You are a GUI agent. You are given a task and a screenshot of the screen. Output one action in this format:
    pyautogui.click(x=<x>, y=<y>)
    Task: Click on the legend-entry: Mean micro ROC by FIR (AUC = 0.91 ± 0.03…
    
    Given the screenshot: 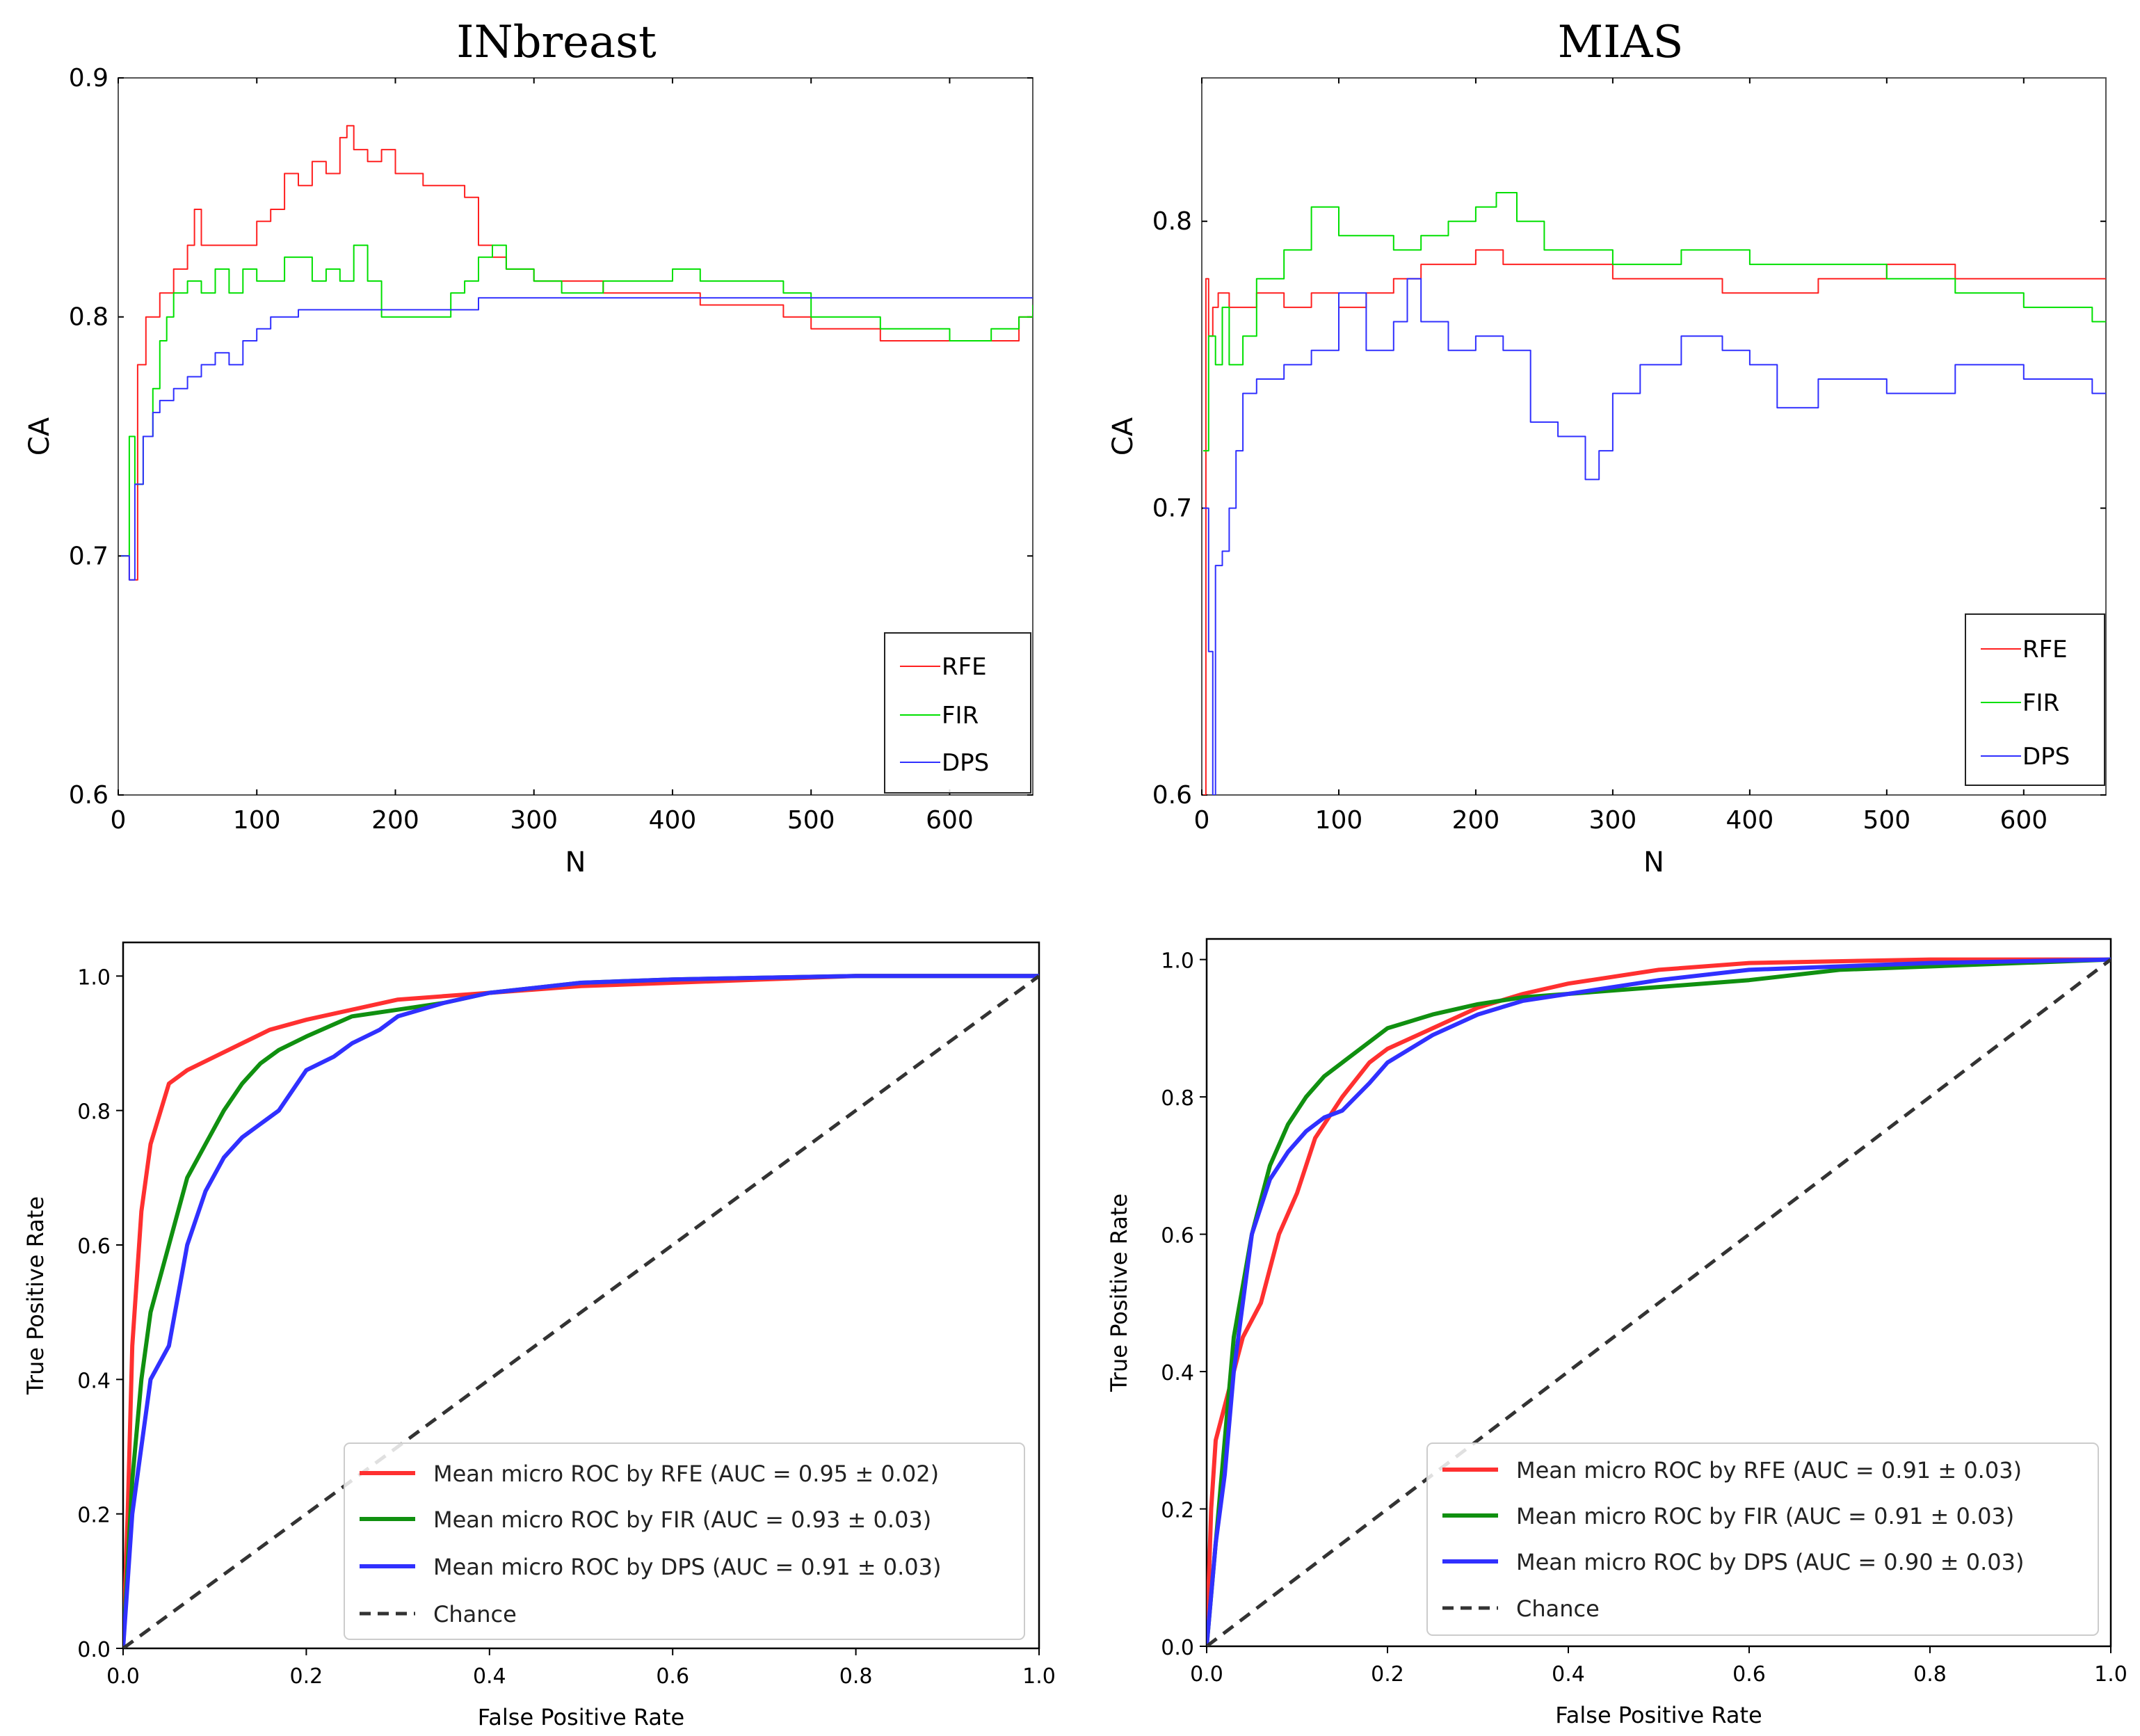 What is the action you would take?
    pyautogui.click(x=1765, y=1516)
    